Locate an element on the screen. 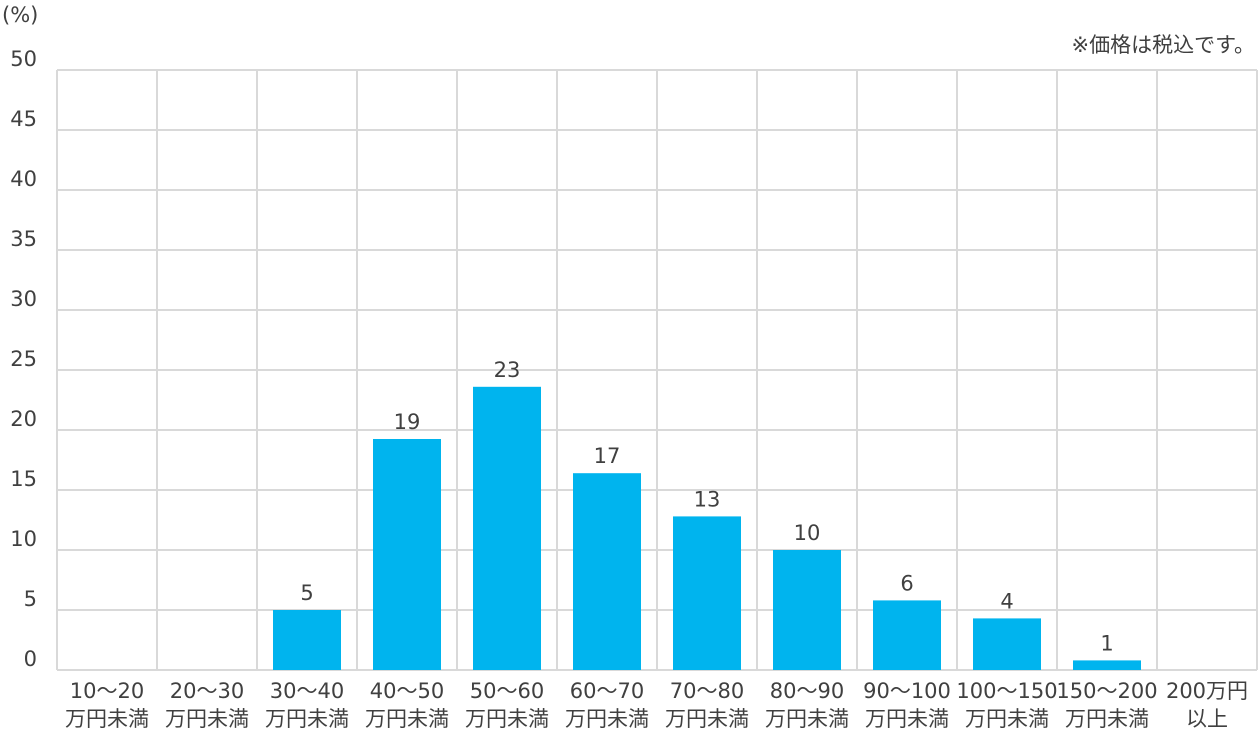 The height and width of the screenshot is (740, 1260). data-label: 4 is located at coordinates (1006, 601).